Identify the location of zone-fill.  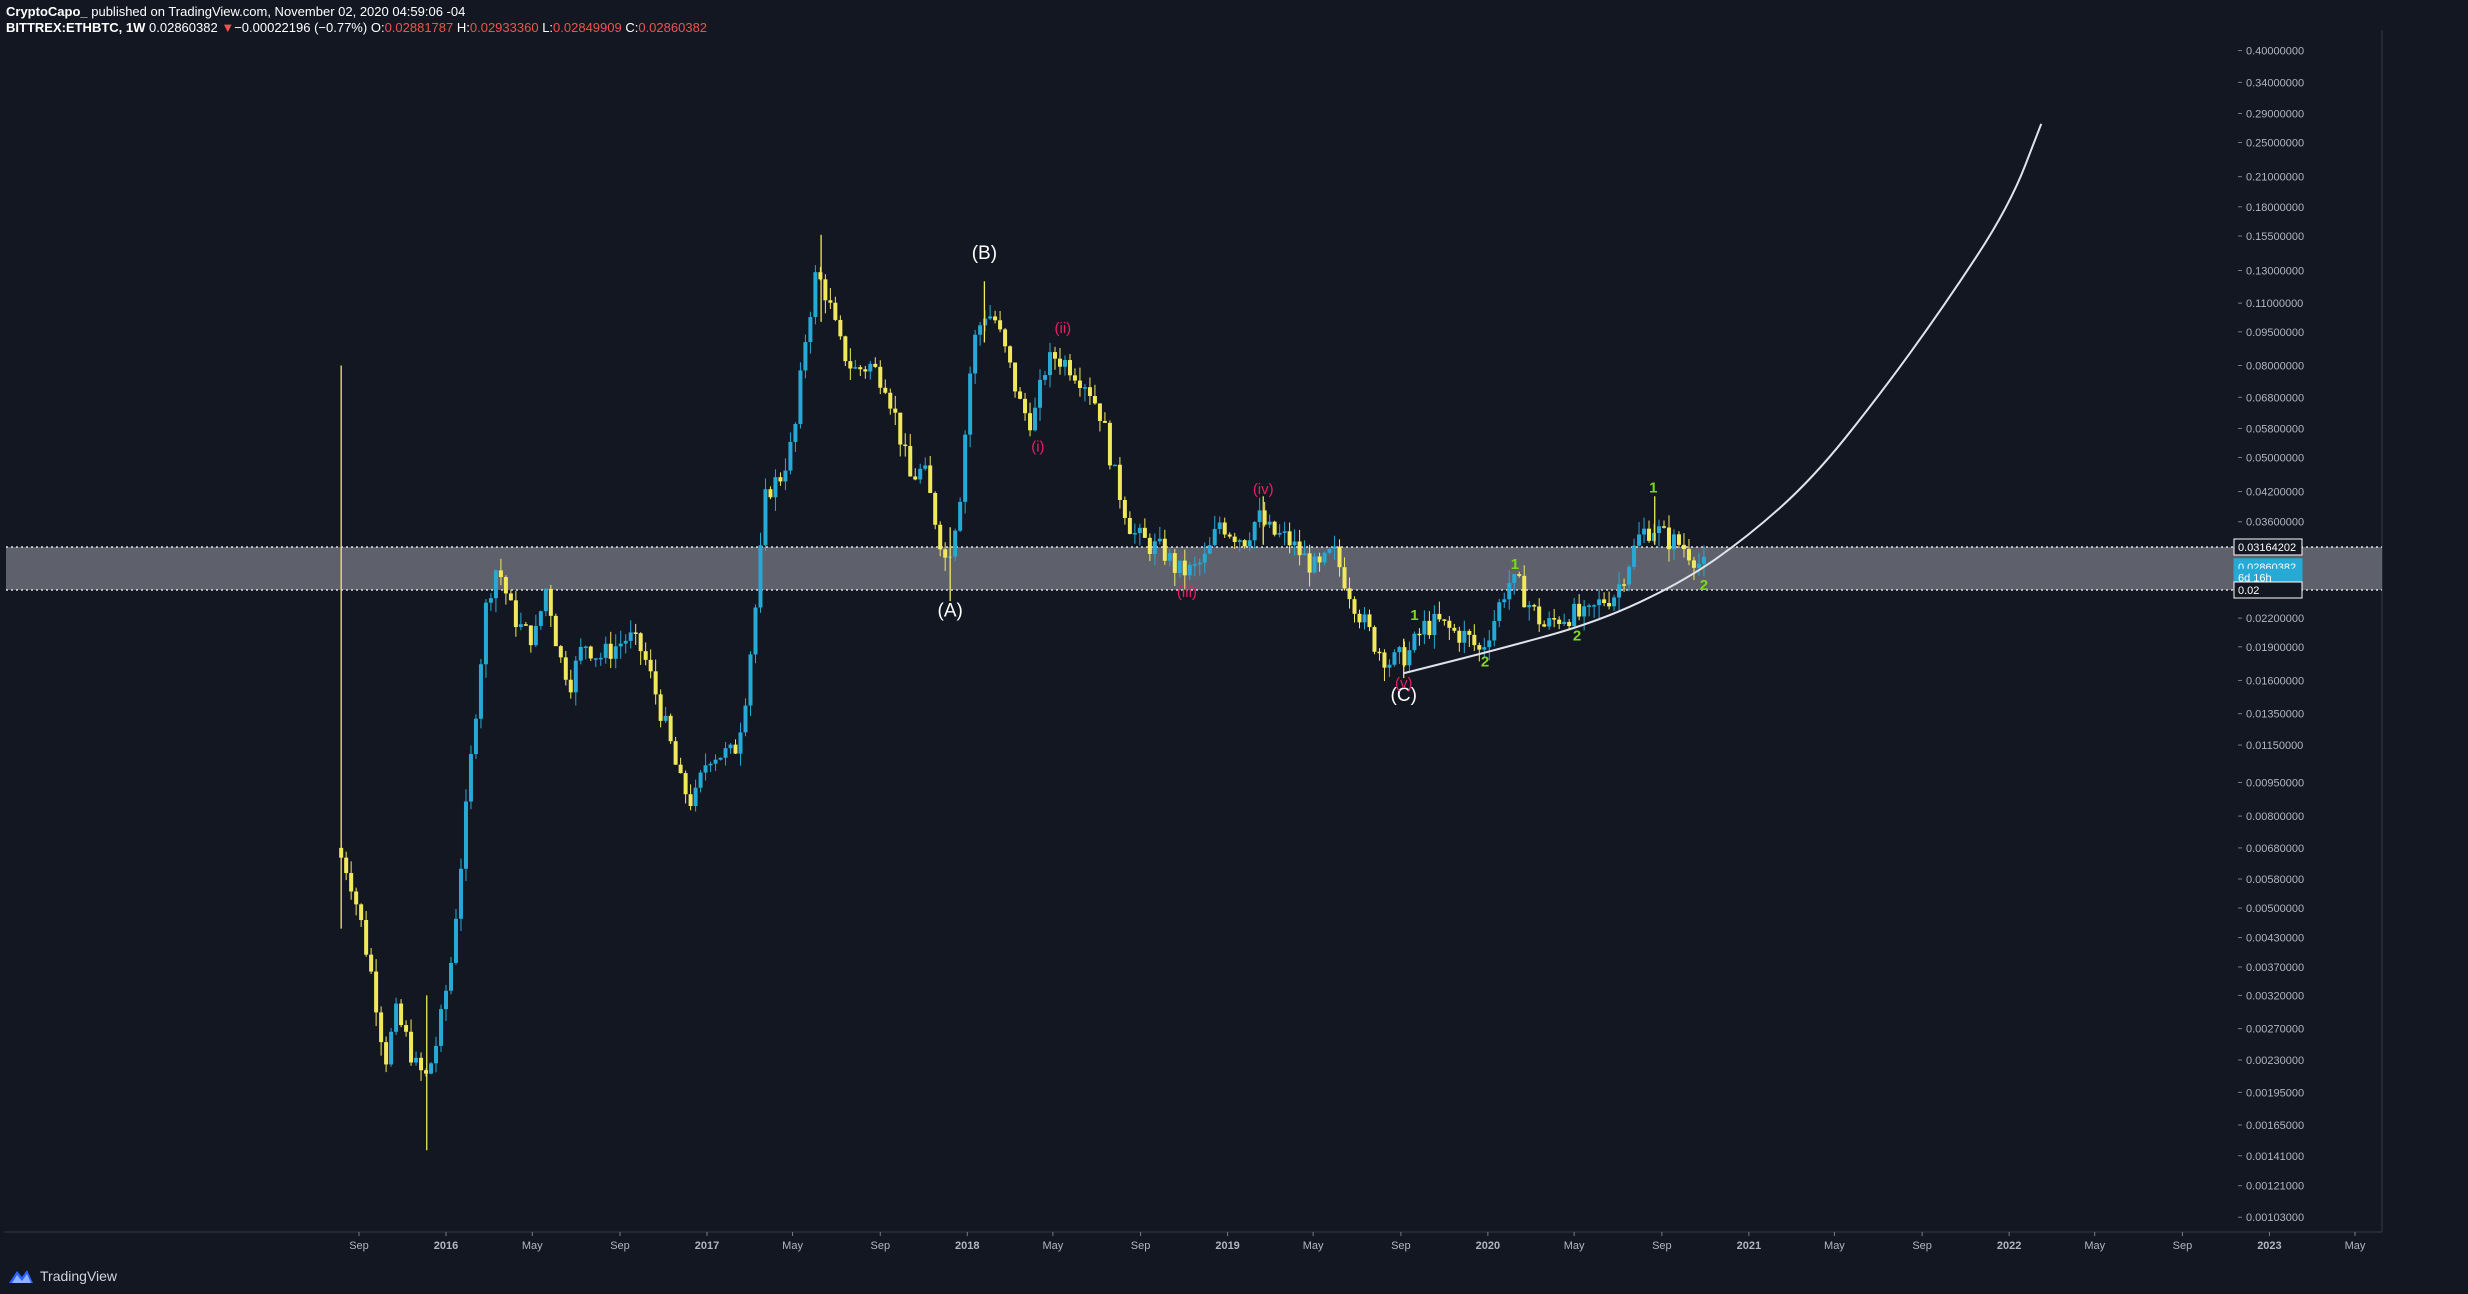
(1194, 568).